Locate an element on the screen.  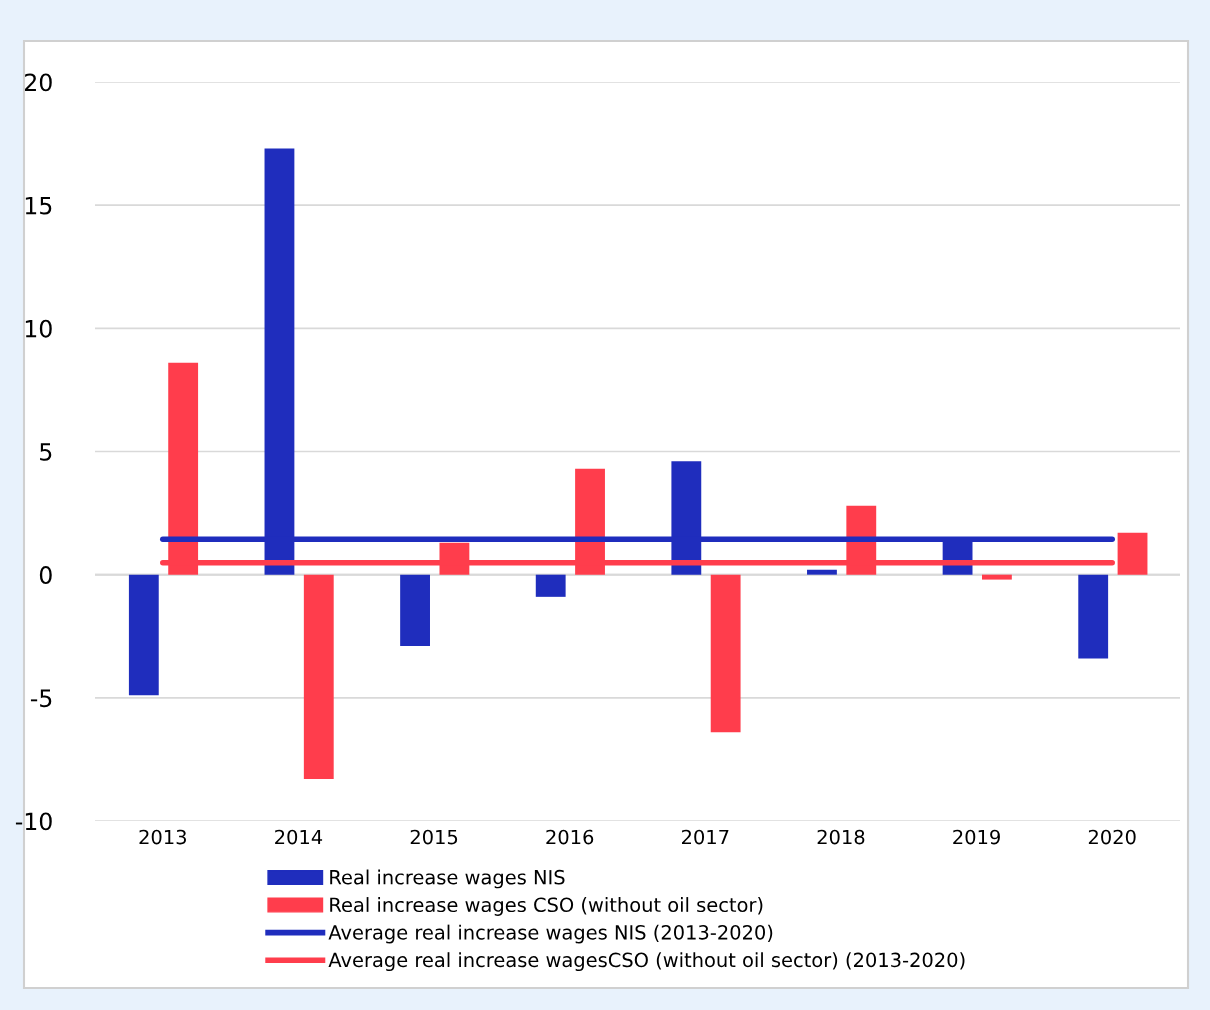
y-tick-label: -5 is located at coordinates (41, 698).